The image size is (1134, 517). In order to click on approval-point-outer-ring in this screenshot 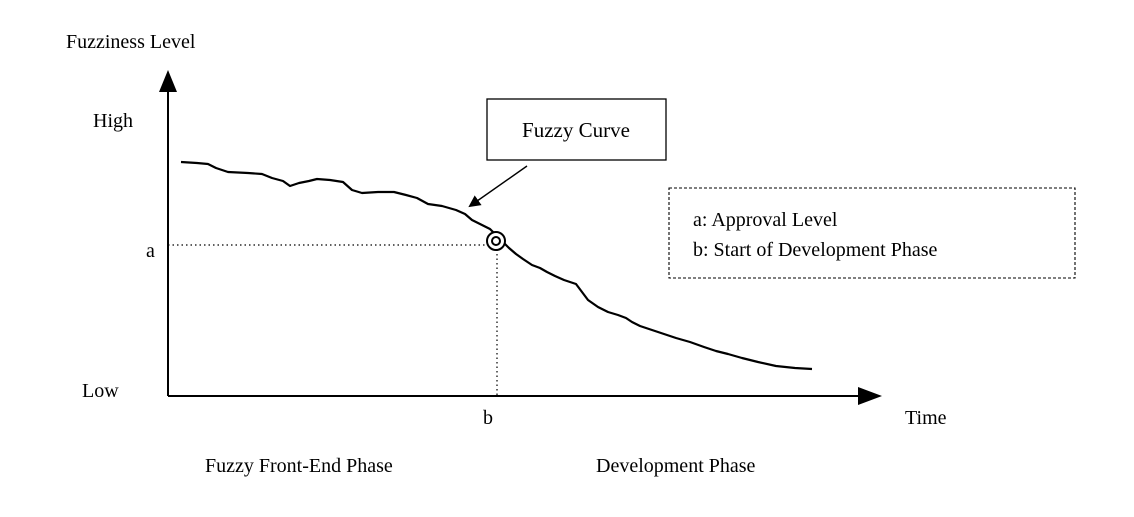, I will do `click(496, 241)`.